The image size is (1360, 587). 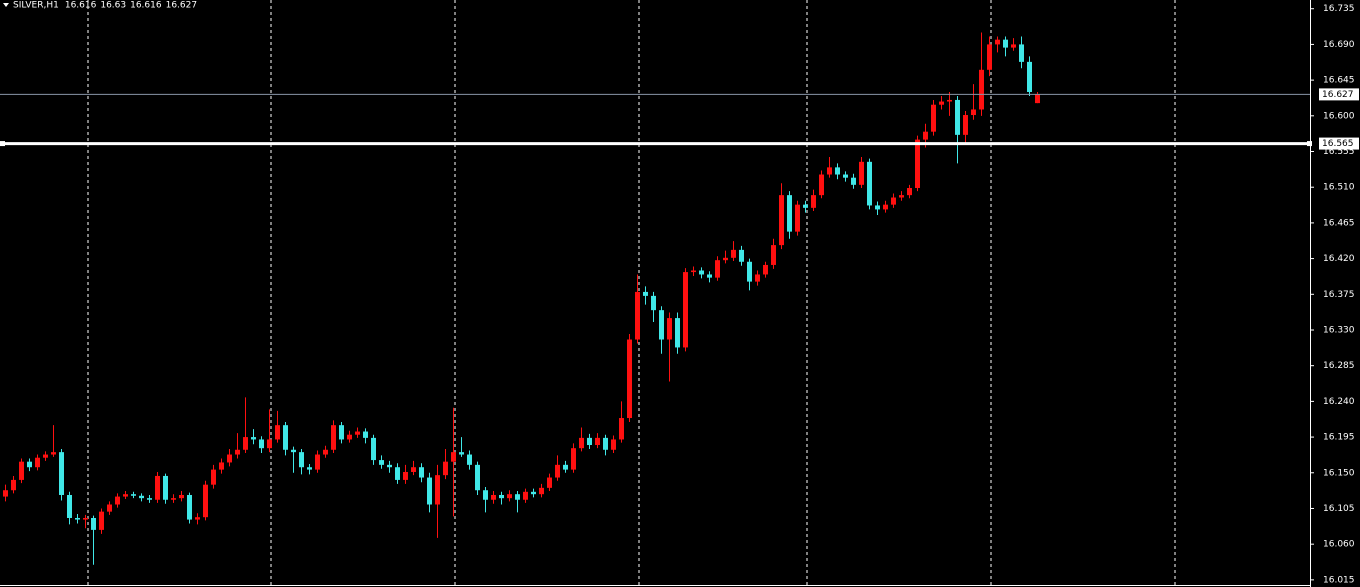 What do you see at coordinates (1339, 580) in the screenshot?
I see `y-tick-label: 16.015` at bounding box center [1339, 580].